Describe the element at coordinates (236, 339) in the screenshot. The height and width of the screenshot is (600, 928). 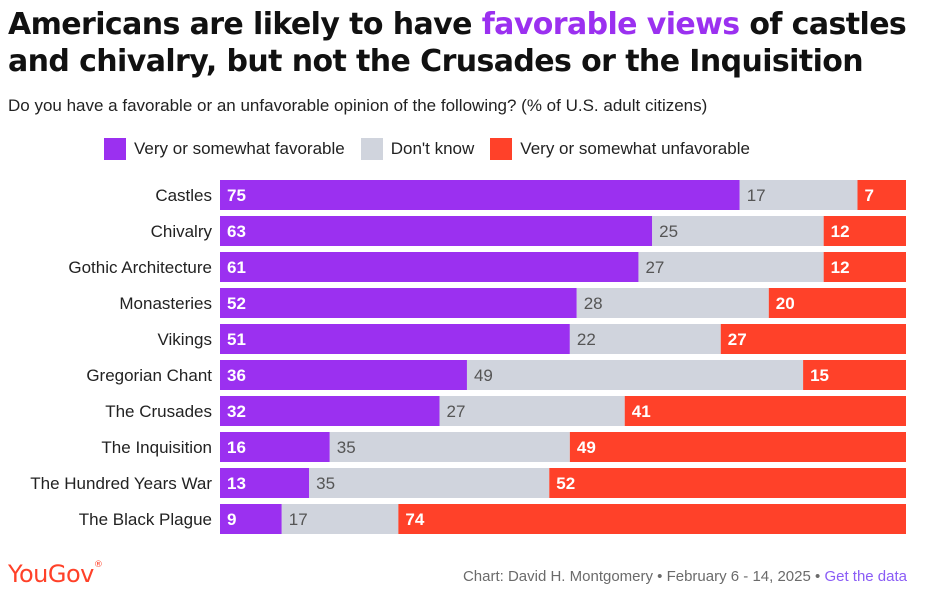
I see `data-label-favorable: 51` at that location.